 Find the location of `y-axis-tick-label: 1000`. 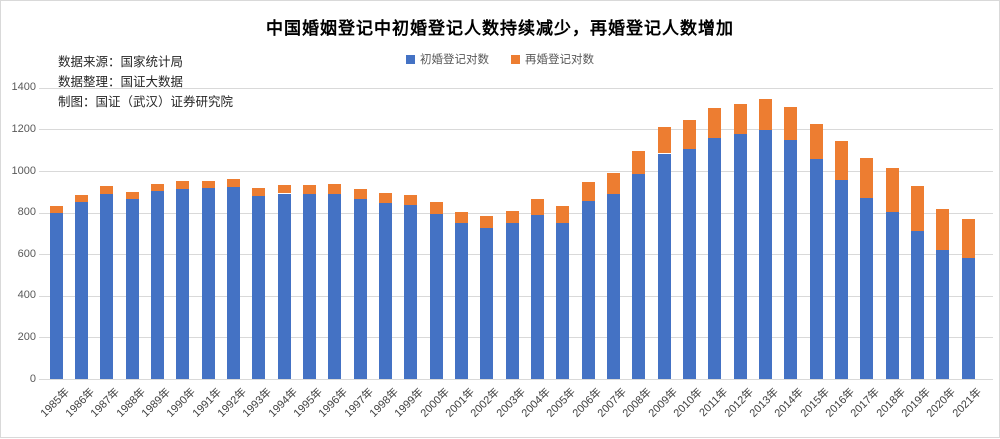

y-axis-tick-label: 1000 is located at coordinates (23, 170).